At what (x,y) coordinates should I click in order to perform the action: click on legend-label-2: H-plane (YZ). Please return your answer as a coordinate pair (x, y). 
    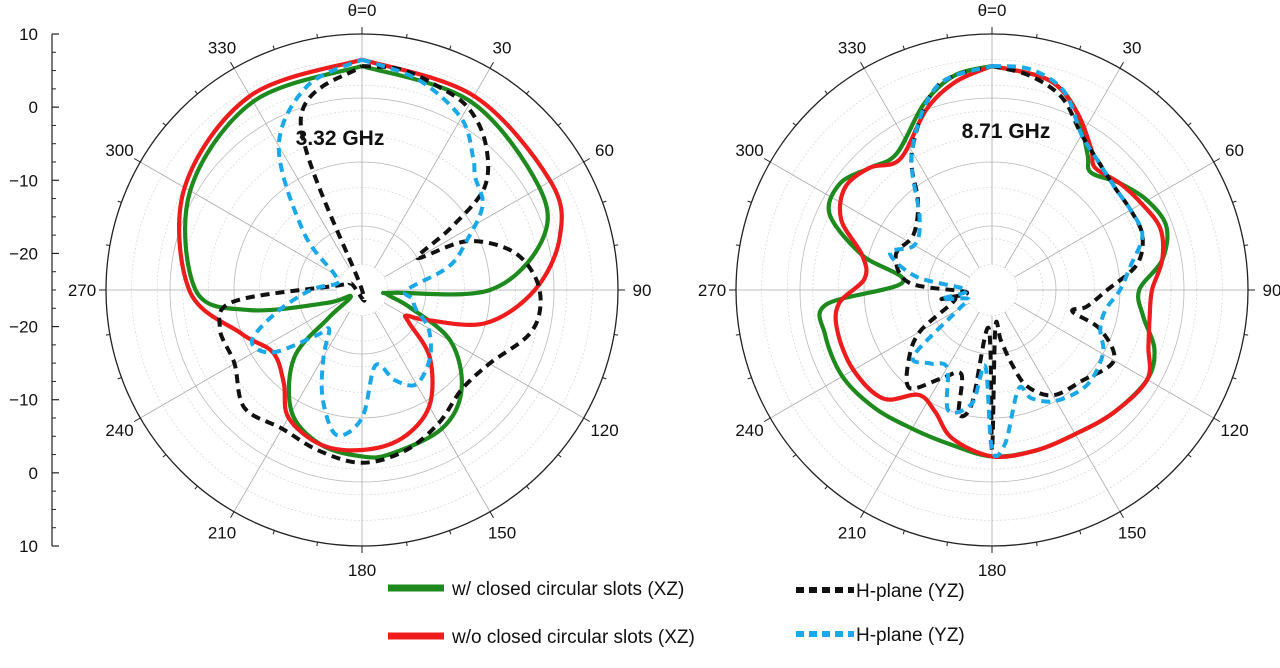
    Looking at the image, I should click on (910, 591).